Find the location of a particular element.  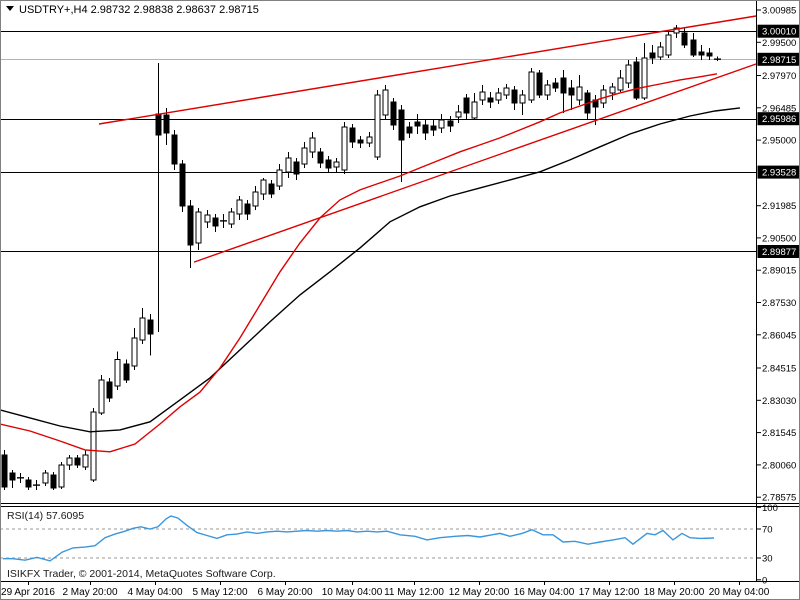

price-axis-label: 2.86045 is located at coordinates (779, 335).